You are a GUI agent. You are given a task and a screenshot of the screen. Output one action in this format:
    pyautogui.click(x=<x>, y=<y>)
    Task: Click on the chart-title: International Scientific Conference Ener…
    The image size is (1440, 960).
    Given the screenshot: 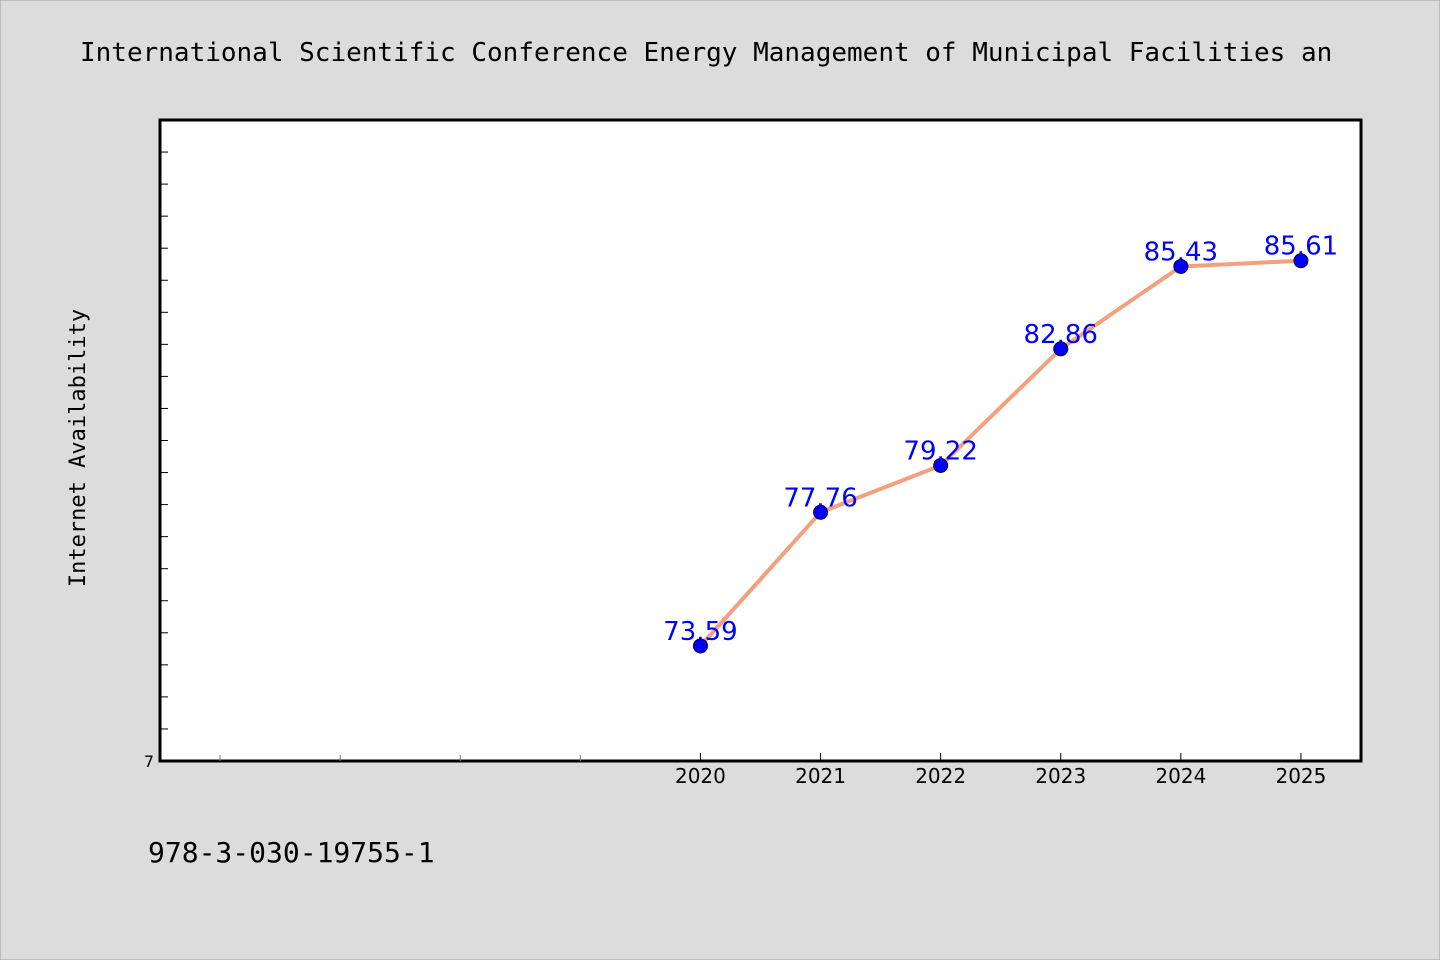 What is the action you would take?
    pyautogui.click(x=706, y=53)
    